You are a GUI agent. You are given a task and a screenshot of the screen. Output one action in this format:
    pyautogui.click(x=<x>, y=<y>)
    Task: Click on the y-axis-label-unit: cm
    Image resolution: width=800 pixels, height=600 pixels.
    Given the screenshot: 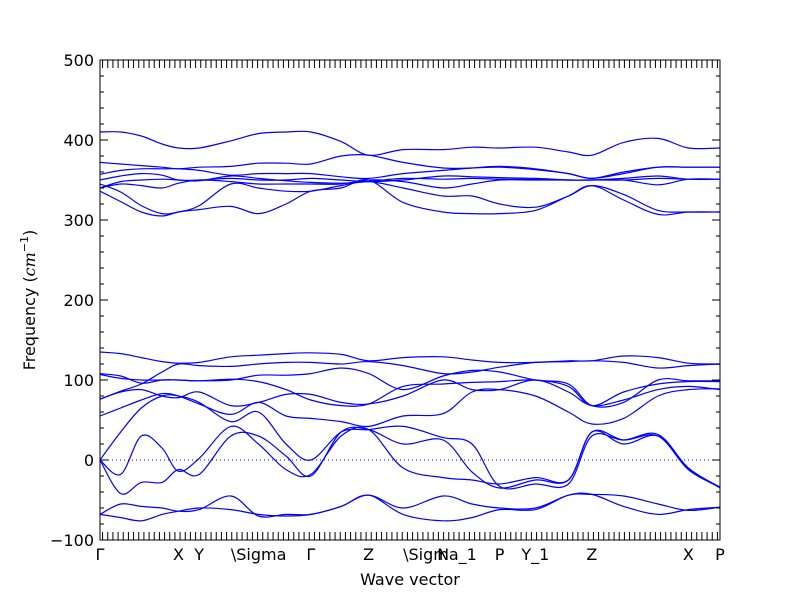 What is the action you would take?
    pyautogui.click(x=29, y=264)
    